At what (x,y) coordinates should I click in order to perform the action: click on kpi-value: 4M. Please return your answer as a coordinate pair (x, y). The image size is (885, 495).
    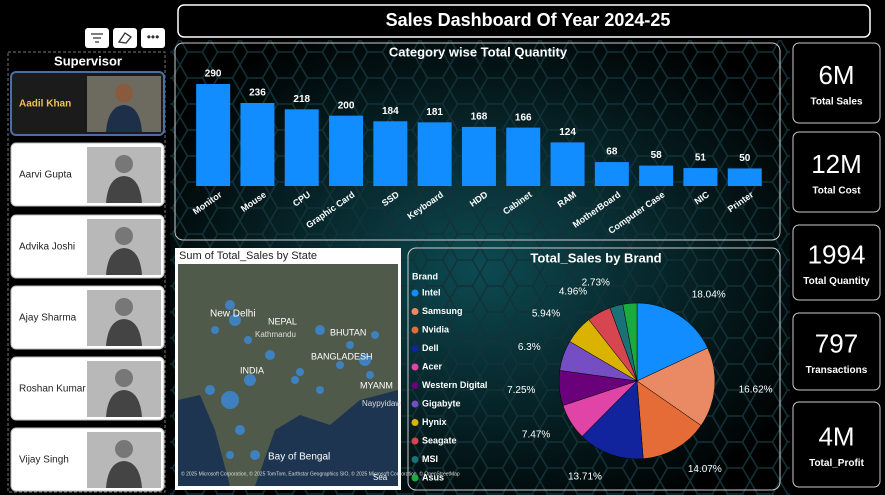
    Looking at the image, I should click on (836, 436).